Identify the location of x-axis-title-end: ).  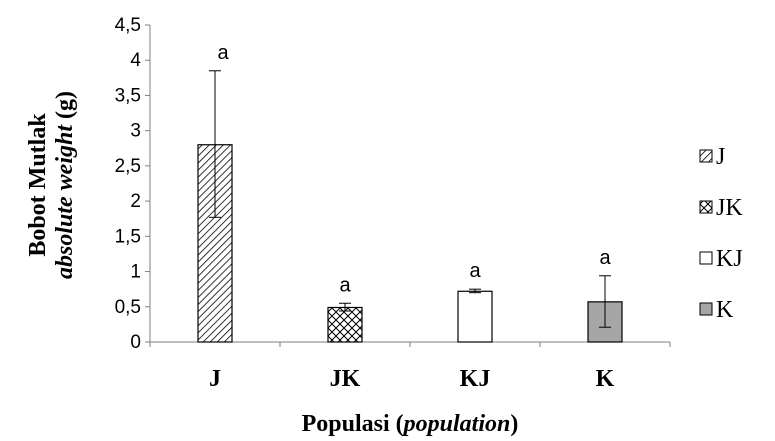
(514, 424).